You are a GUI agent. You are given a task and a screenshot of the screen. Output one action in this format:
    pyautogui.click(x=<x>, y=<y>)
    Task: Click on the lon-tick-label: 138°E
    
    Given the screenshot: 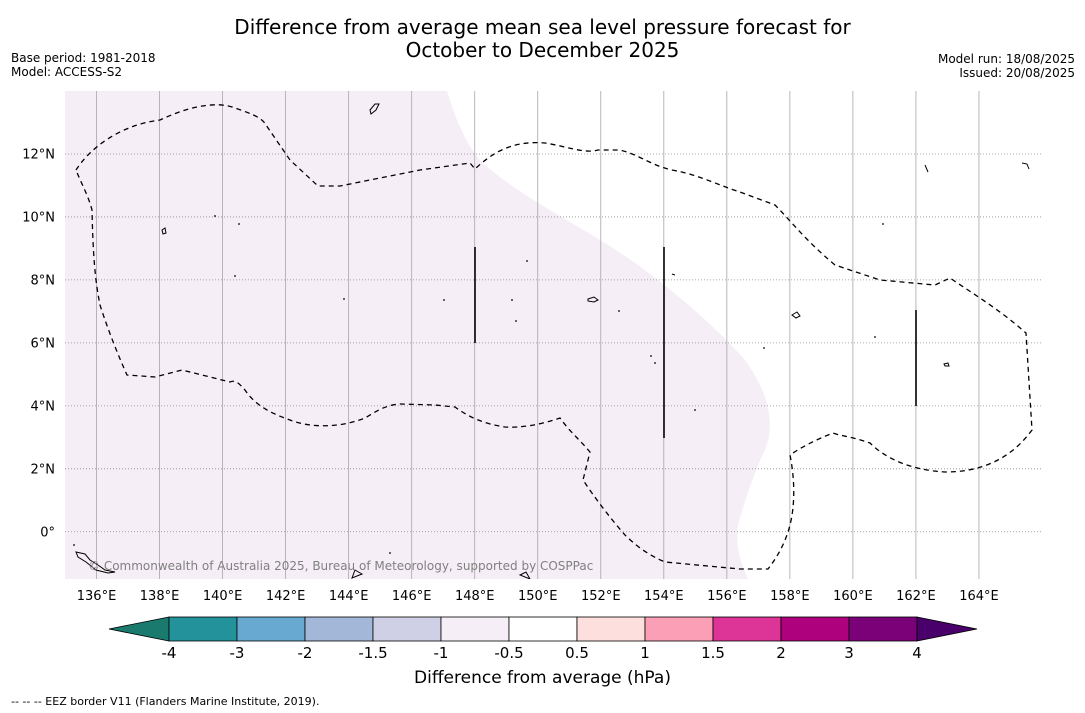 What is the action you would take?
    pyautogui.click(x=160, y=596)
    